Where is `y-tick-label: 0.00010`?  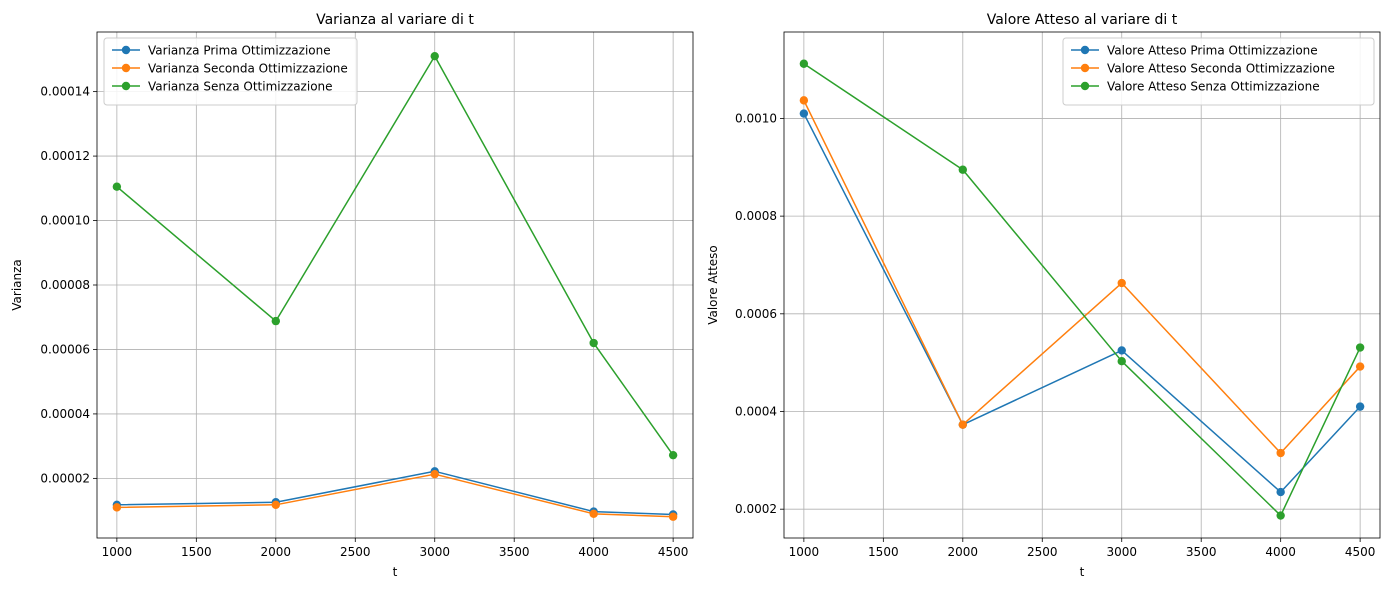
y-tick-label: 0.00010 is located at coordinates (65, 221).